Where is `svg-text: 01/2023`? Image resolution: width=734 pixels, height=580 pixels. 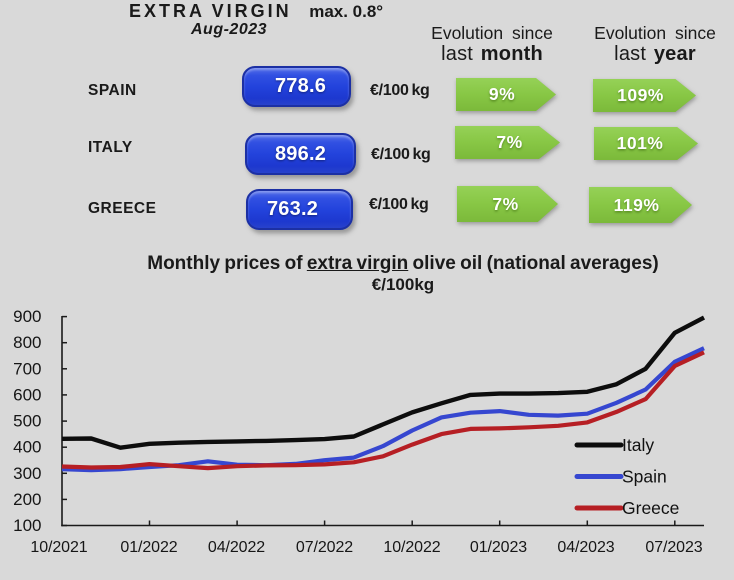
svg-text: 01/2023 is located at coordinates (498, 547).